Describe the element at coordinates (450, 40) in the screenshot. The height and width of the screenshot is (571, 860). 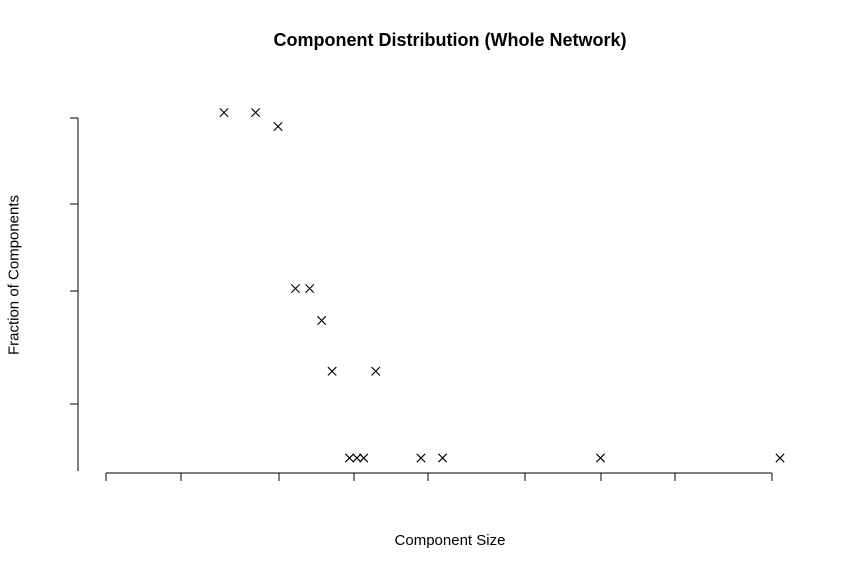
I see `chart-title: Component Distribution (Whole Network)` at that location.